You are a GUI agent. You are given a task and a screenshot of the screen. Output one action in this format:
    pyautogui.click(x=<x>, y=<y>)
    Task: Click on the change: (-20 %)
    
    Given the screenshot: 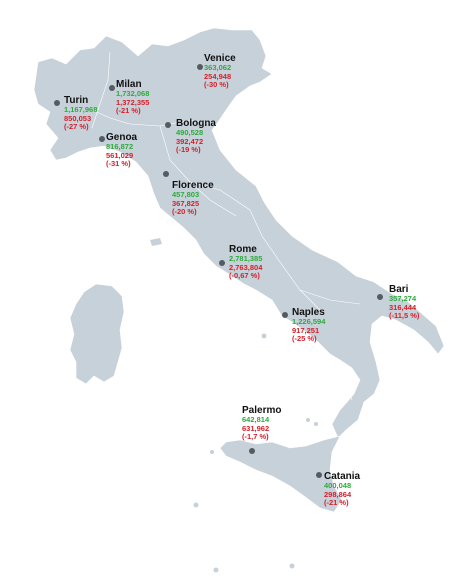 What is the action you would take?
    pyautogui.click(x=184, y=211)
    